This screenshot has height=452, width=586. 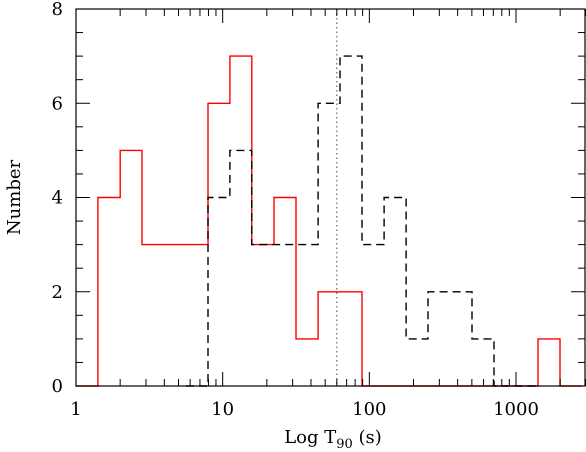 I want to click on x-axis-title: Log T90 (s), so click(x=333, y=439).